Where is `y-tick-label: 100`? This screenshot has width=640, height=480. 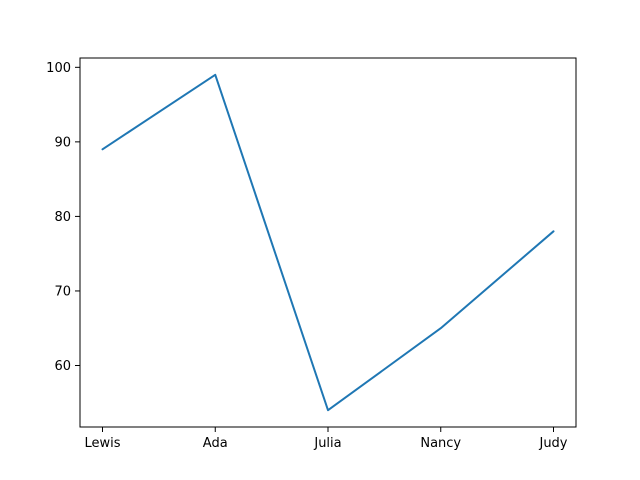
y-tick-label: 100 is located at coordinates (58, 68).